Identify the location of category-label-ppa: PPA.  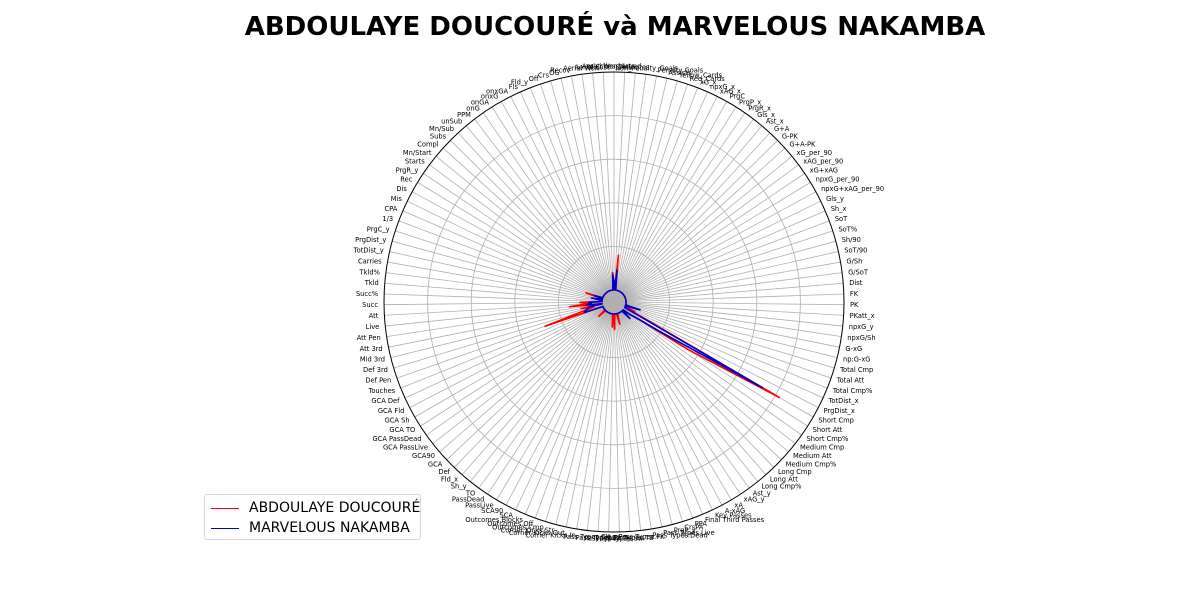
(701, 524).